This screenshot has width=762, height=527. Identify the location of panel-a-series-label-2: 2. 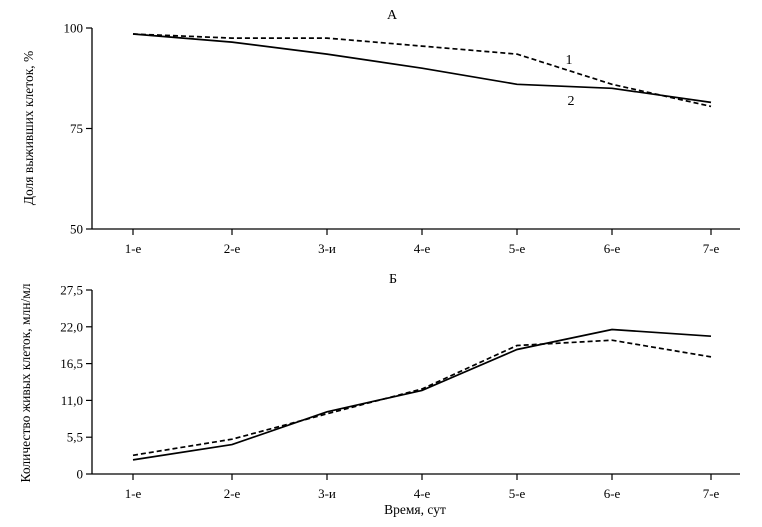
(571, 101).